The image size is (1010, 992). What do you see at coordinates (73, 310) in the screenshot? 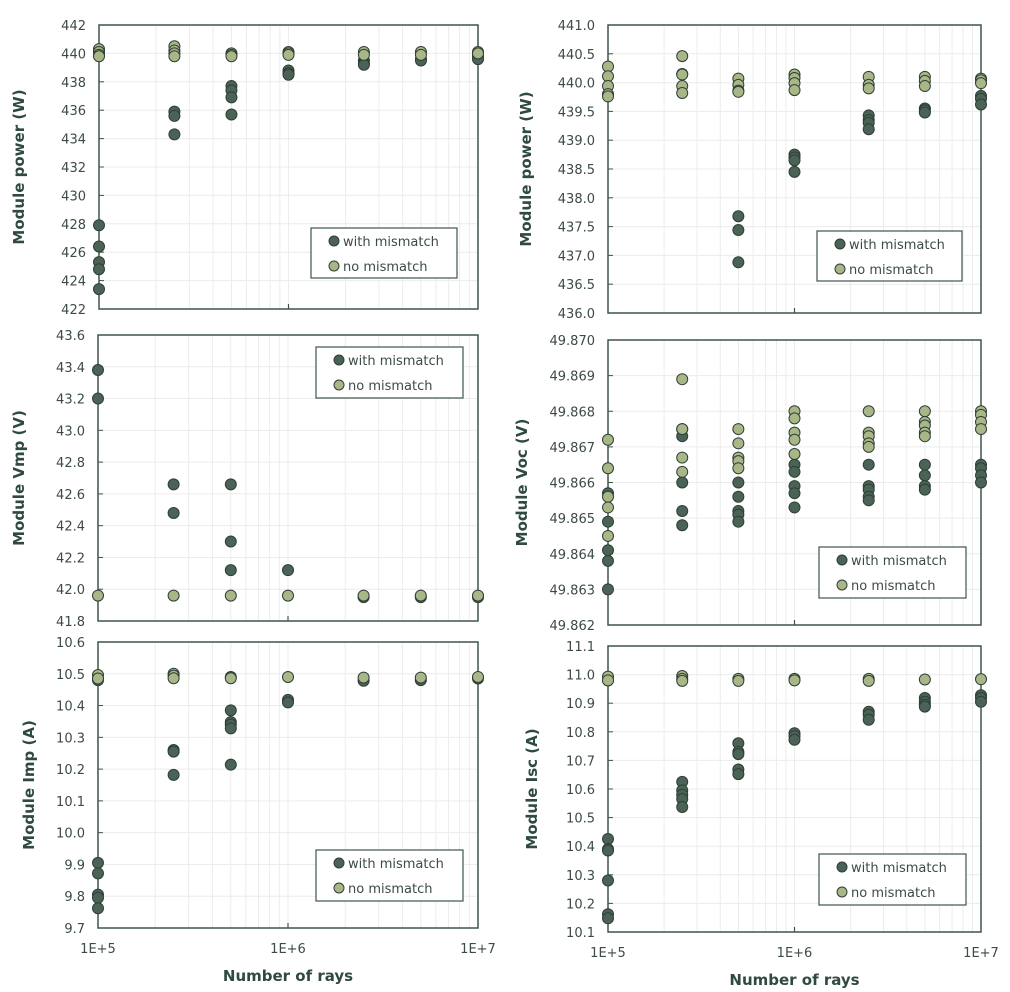
I see `y-tick-label: 422` at bounding box center [73, 310].